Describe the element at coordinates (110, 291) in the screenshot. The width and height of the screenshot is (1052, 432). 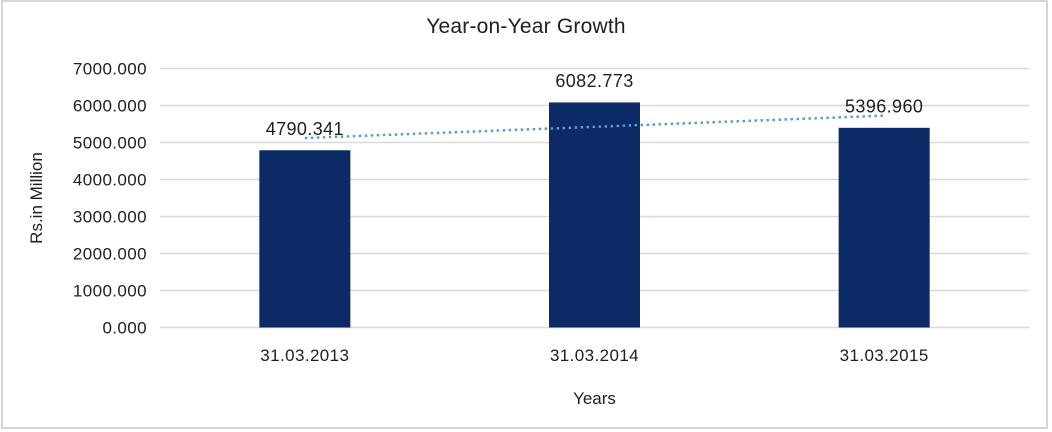
I see `y-tick-label: 1000.000` at that location.